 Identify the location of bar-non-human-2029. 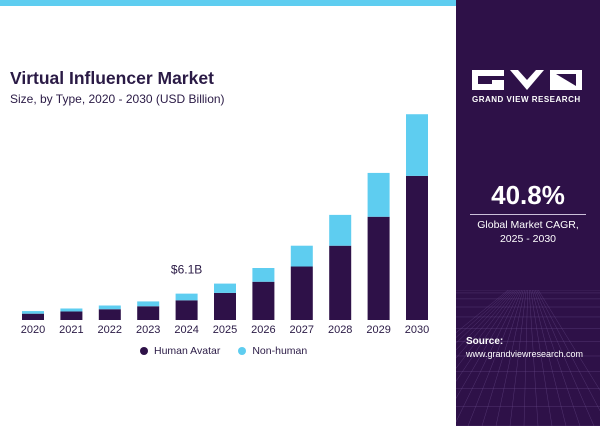
(378, 194).